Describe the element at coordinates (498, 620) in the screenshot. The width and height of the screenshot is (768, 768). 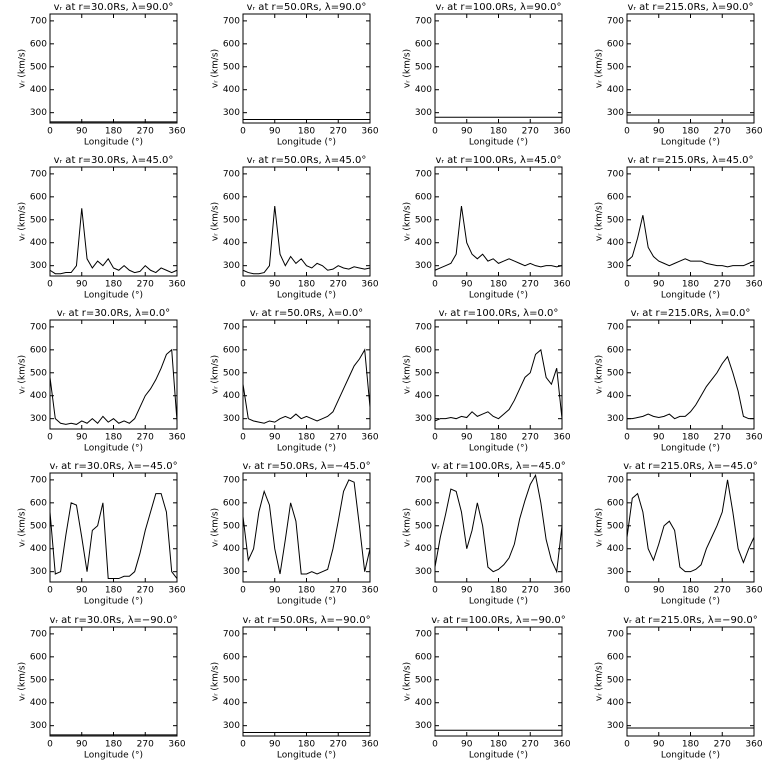
I see `panel-title: vᵣ at r=100.0Rs, λ=−90.0°` at that location.